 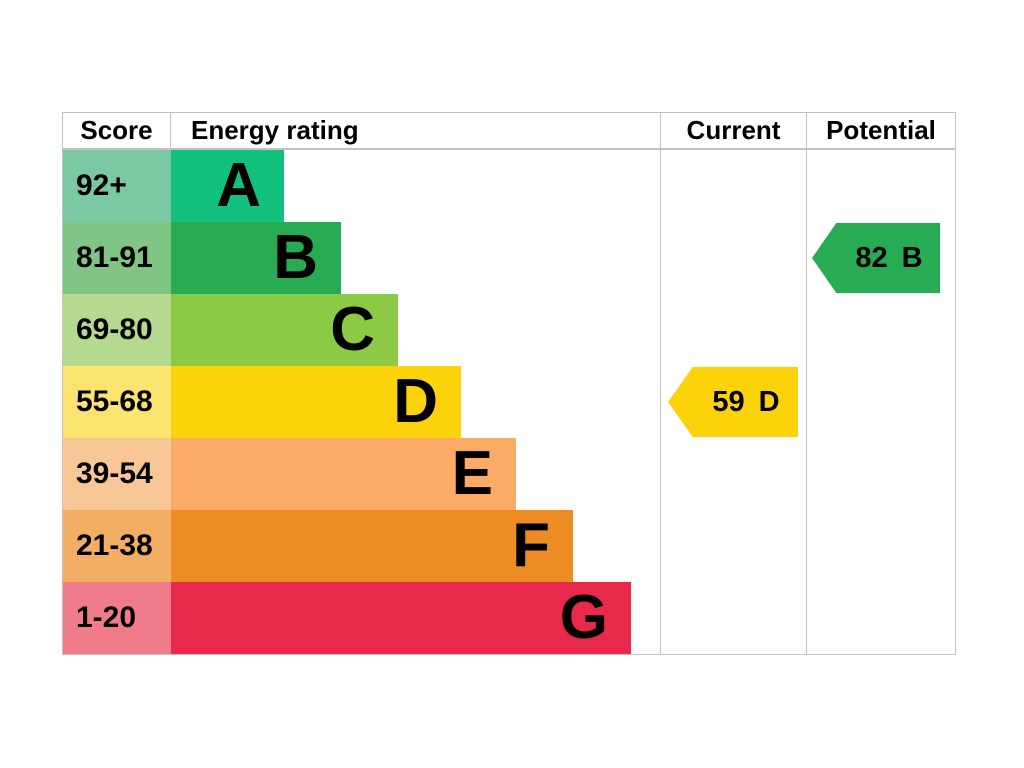 What do you see at coordinates (728, 401) in the screenshot?
I see `current-score-value: 59` at bounding box center [728, 401].